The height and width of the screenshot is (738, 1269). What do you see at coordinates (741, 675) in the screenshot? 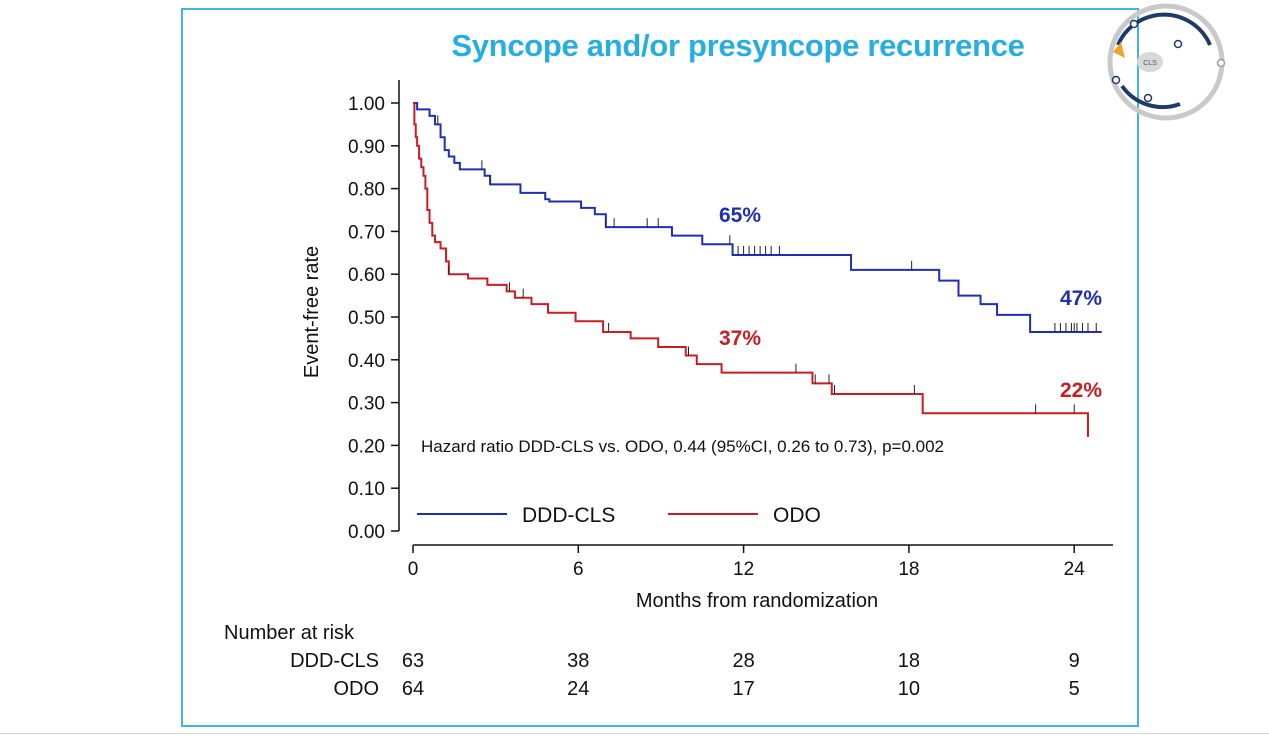
I see `risk-values: 63 38 28 18 9 64 24 17 10 5` at bounding box center [741, 675].